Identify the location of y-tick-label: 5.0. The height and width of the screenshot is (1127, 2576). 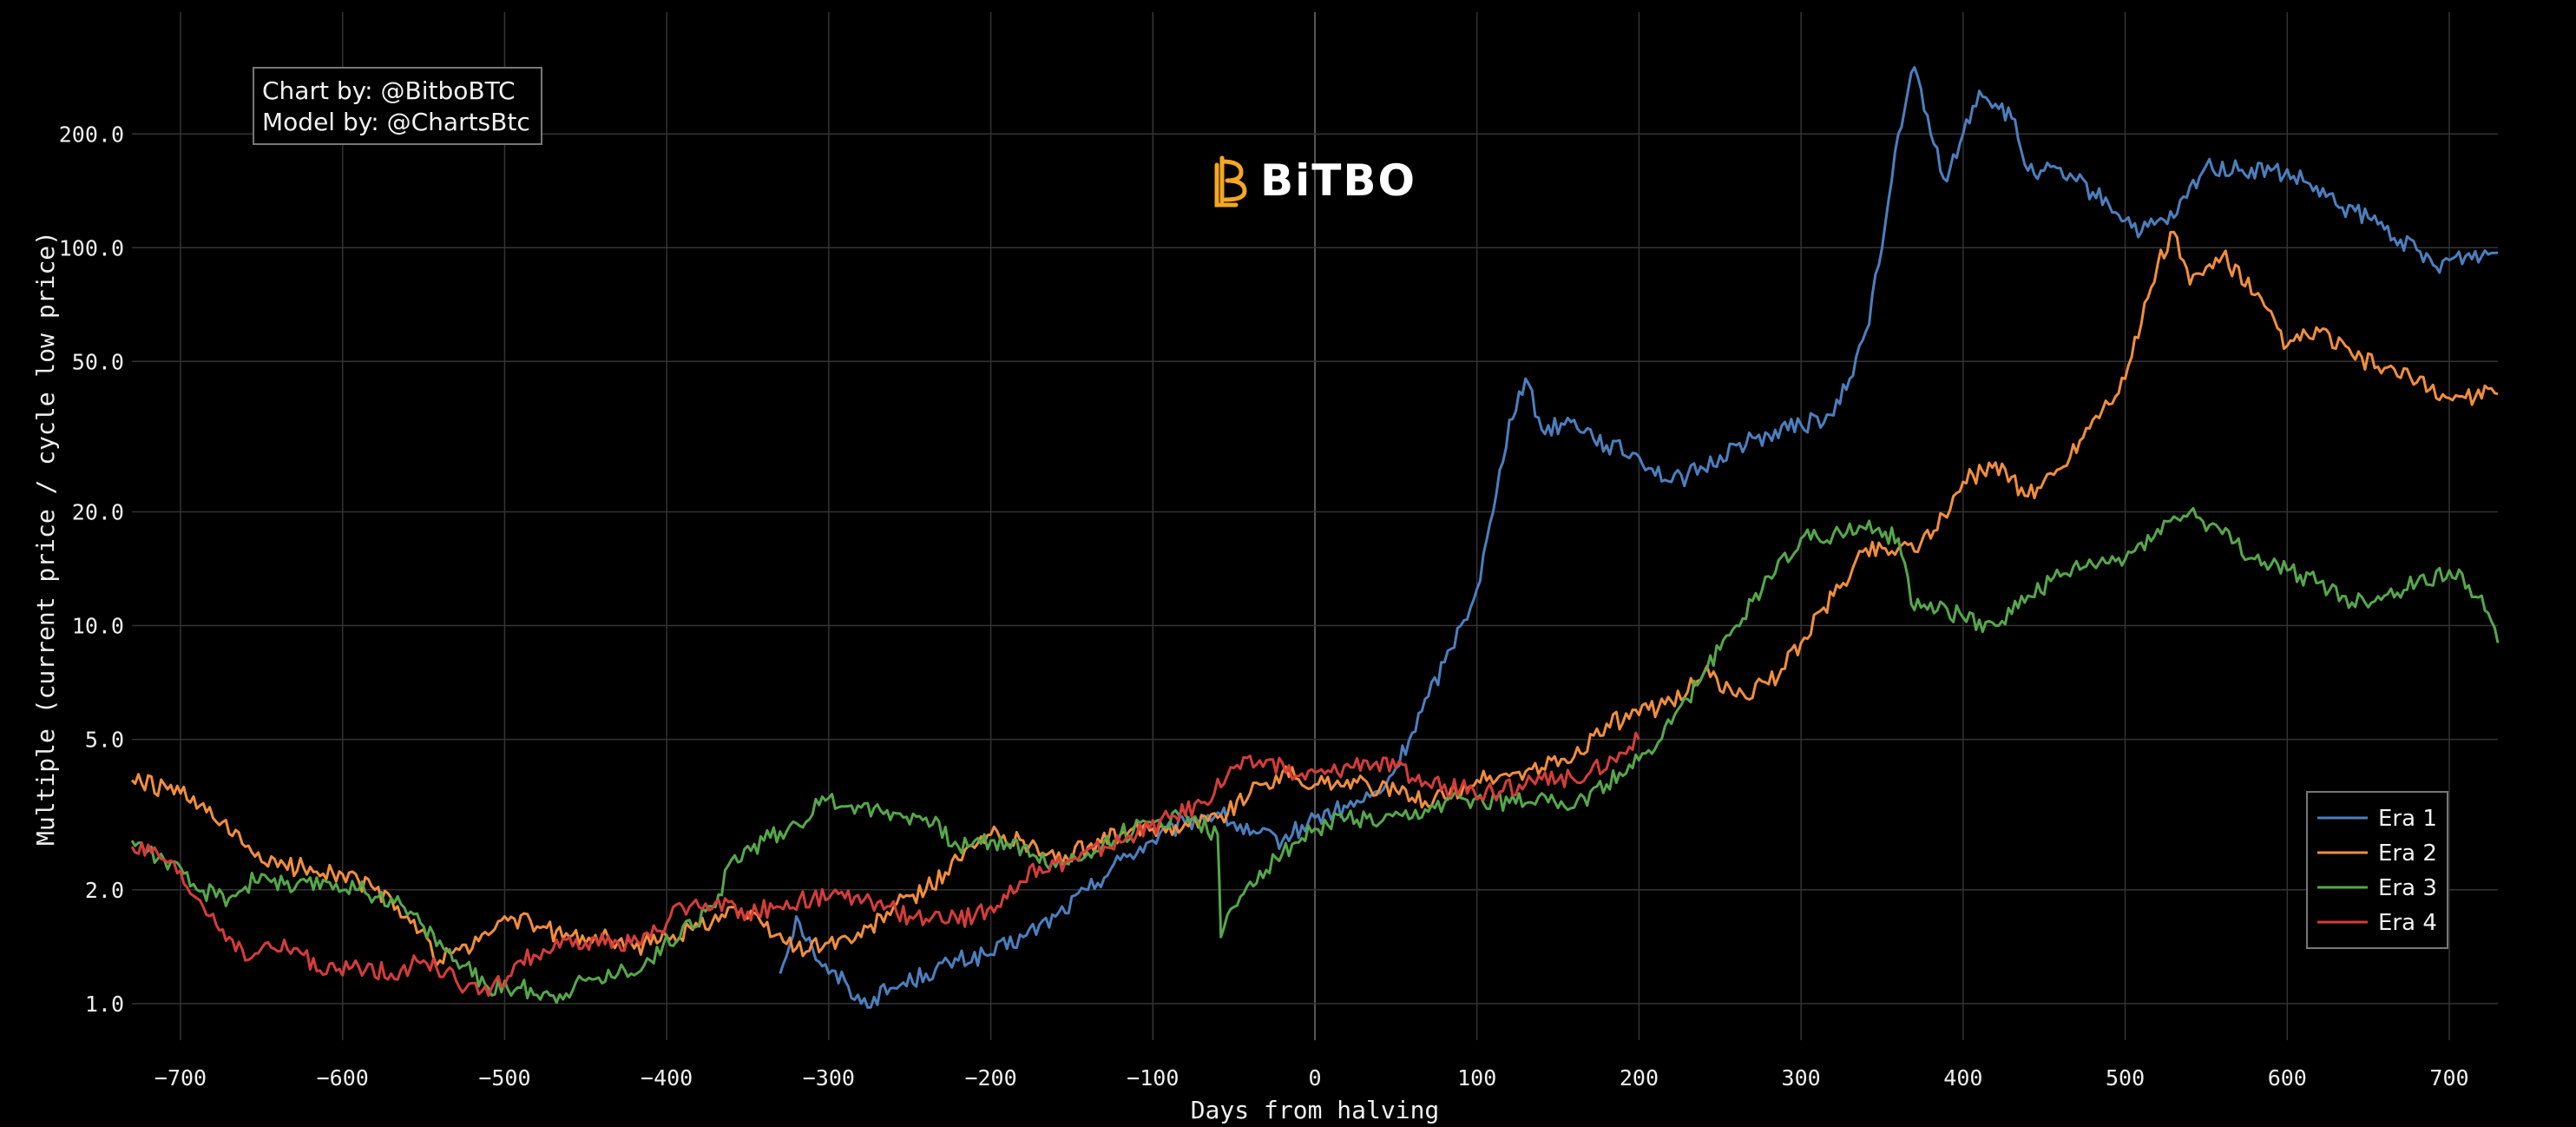
(105, 740).